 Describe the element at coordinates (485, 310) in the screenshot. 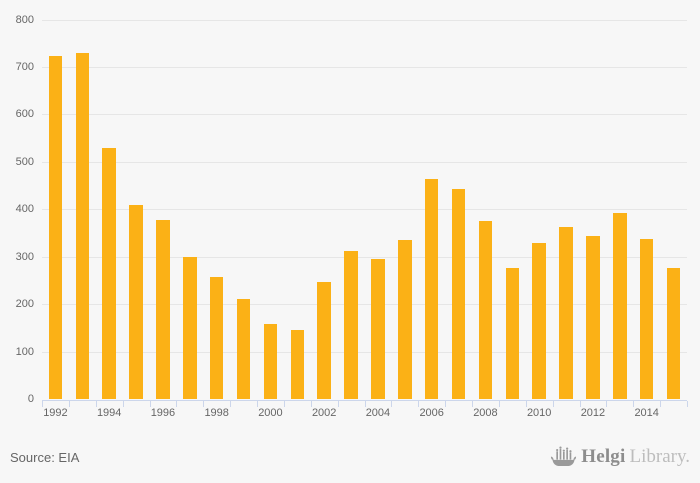

I see `bar-2008` at that location.